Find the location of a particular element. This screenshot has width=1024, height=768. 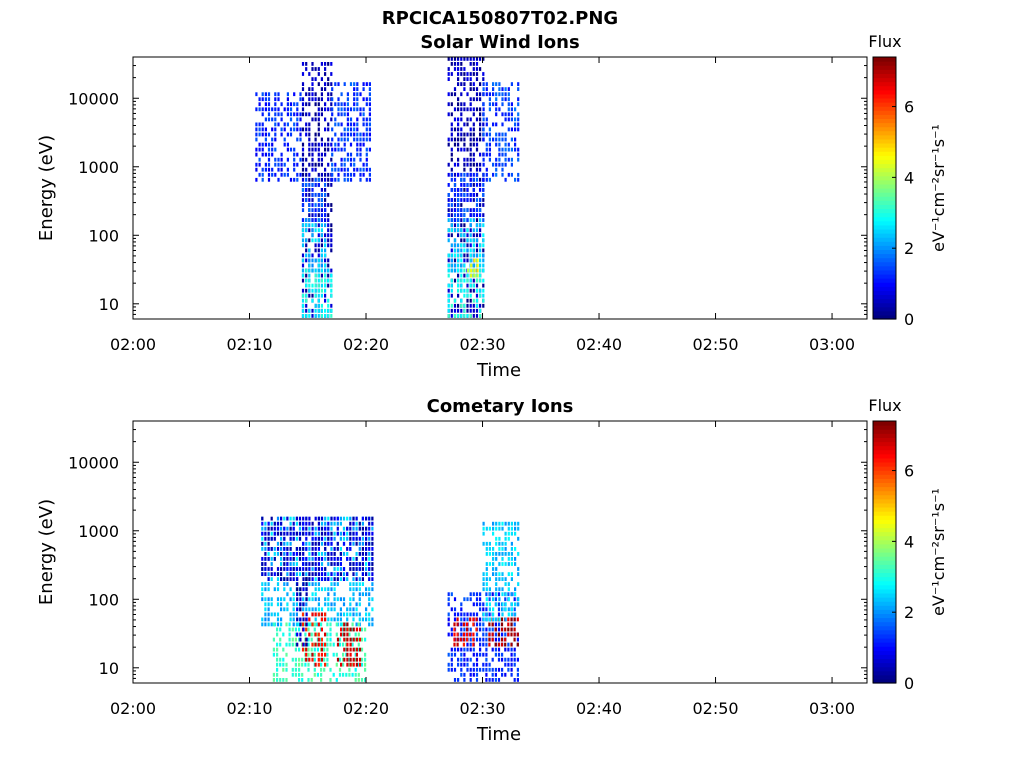

x-tick-label: 02:00 is located at coordinates (133, 344).